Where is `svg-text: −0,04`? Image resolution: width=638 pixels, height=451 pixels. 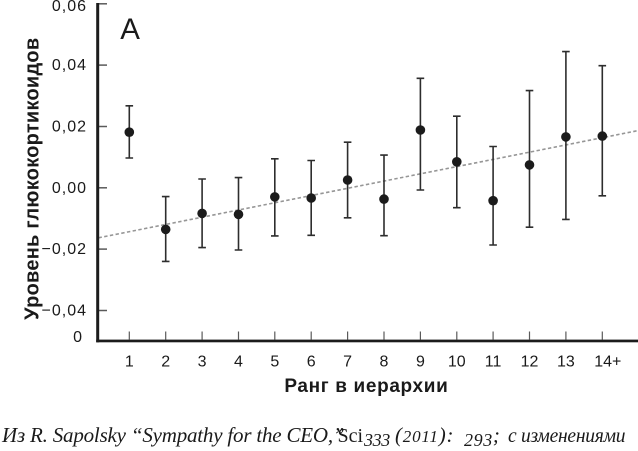
svg-text: −0,04 is located at coordinates (64, 311).